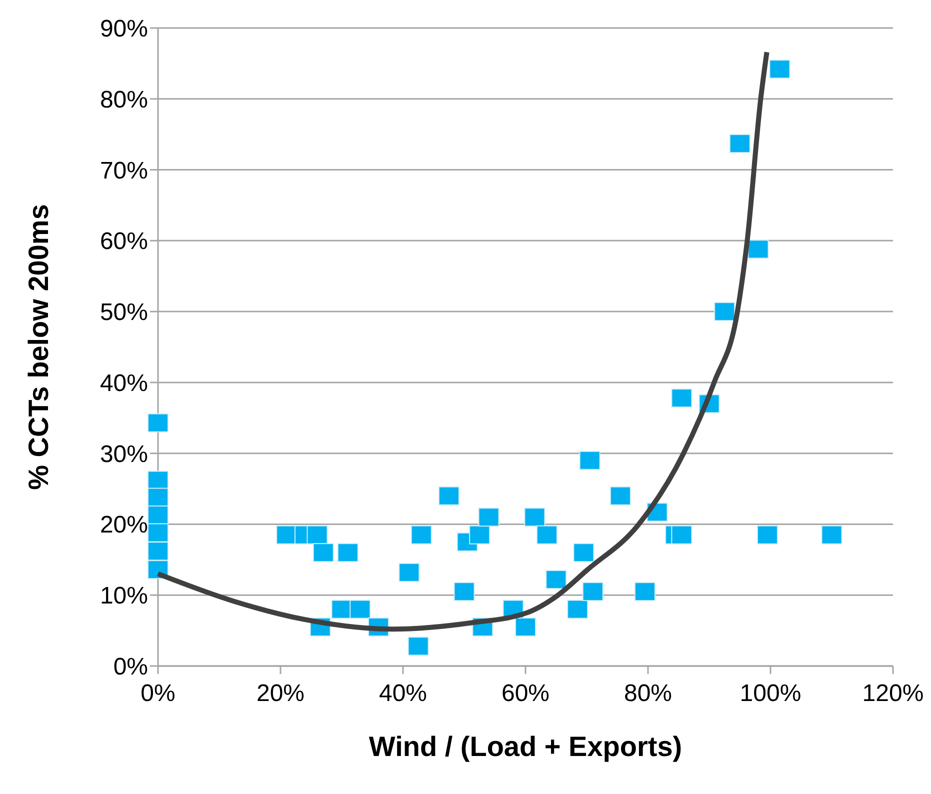 The height and width of the screenshot is (794, 931). Describe the element at coordinates (280, 694) in the screenshot. I see `x-tick-label: 20%` at that location.